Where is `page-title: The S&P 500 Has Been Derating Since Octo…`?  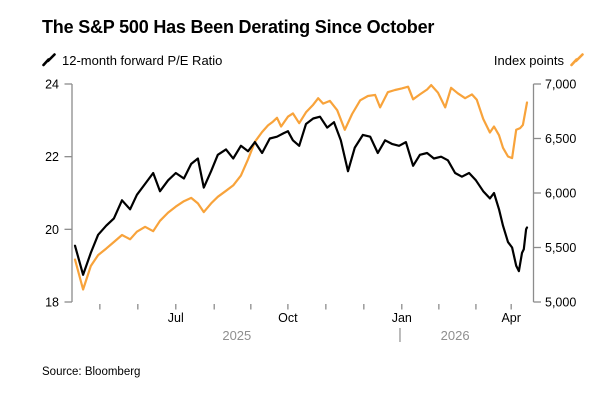 page-title: The S&P 500 Has Been Derating Since Octo… is located at coordinates (238, 27).